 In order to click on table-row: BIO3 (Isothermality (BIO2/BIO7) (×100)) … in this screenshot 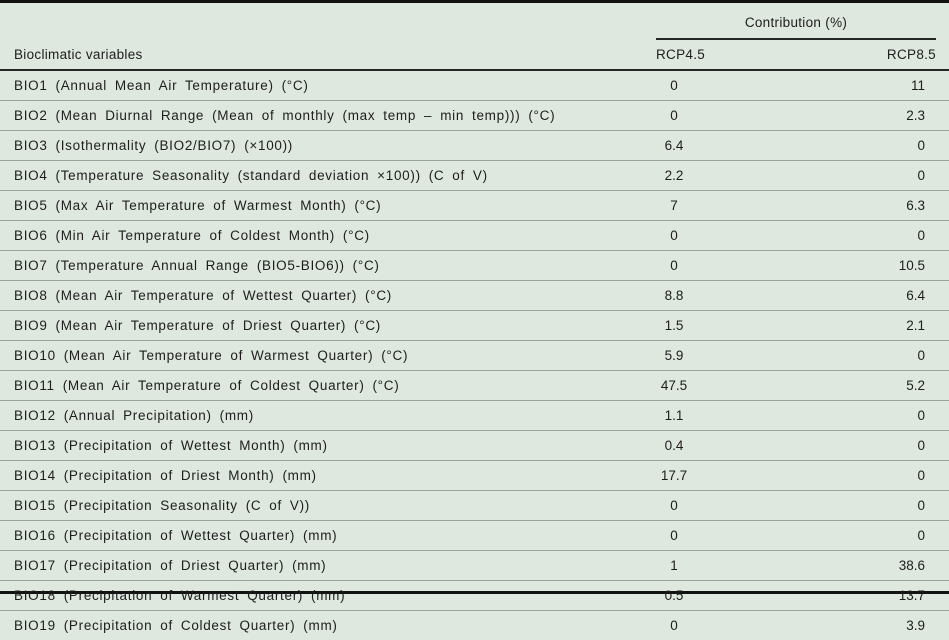, I will do `click(474, 146)`.